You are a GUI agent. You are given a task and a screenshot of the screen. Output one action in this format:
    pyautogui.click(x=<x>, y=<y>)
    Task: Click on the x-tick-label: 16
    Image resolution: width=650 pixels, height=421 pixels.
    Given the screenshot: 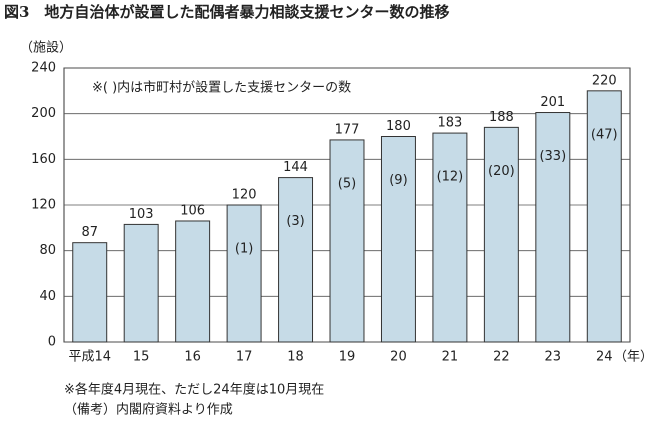 What is the action you would take?
    pyautogui.click(x=192, y=357)
    